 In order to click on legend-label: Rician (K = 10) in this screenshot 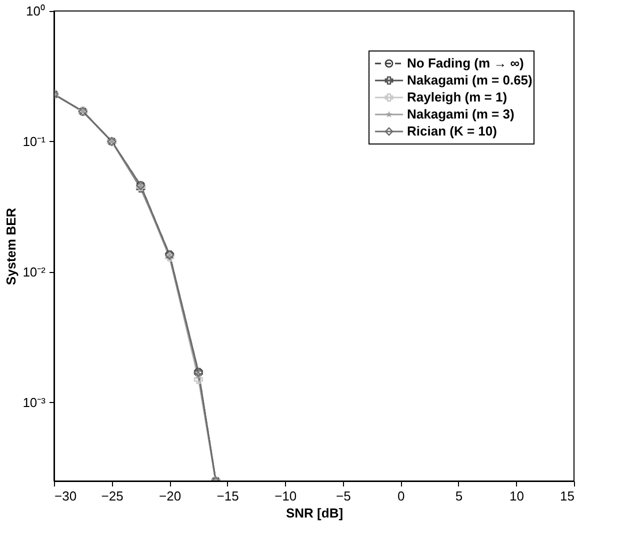, I will do `click(452, 131)`.